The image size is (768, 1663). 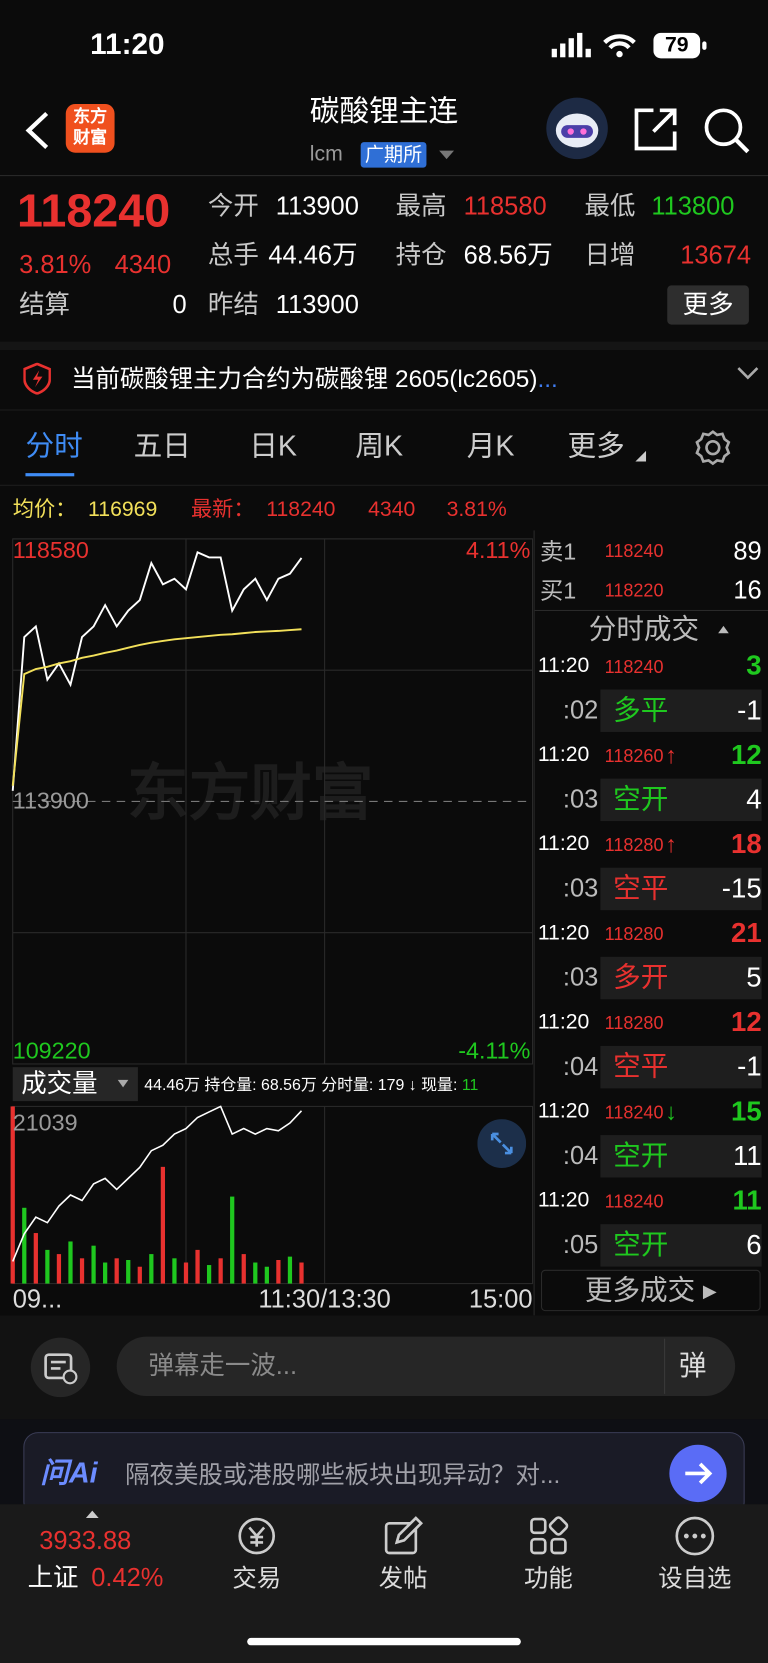 What do you see at coordinates (54, 446) in the screenshot?
I see `tab-active: 分时` at bounding box center [54, 446].